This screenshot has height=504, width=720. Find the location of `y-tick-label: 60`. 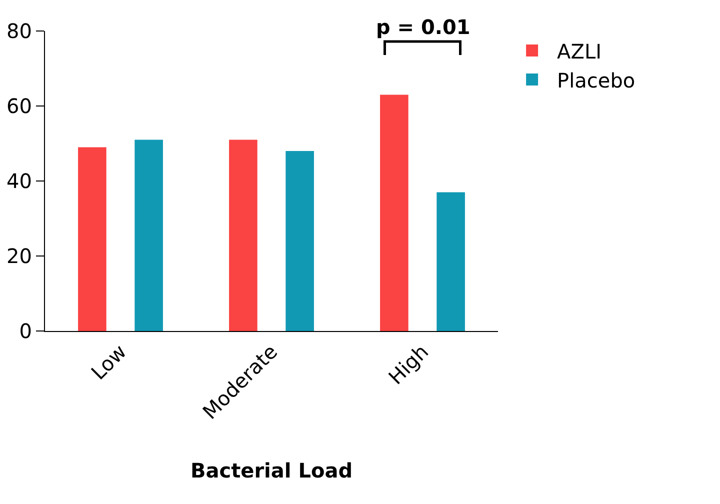

y-tick-label: 60 is located at coordinates (19, 106).